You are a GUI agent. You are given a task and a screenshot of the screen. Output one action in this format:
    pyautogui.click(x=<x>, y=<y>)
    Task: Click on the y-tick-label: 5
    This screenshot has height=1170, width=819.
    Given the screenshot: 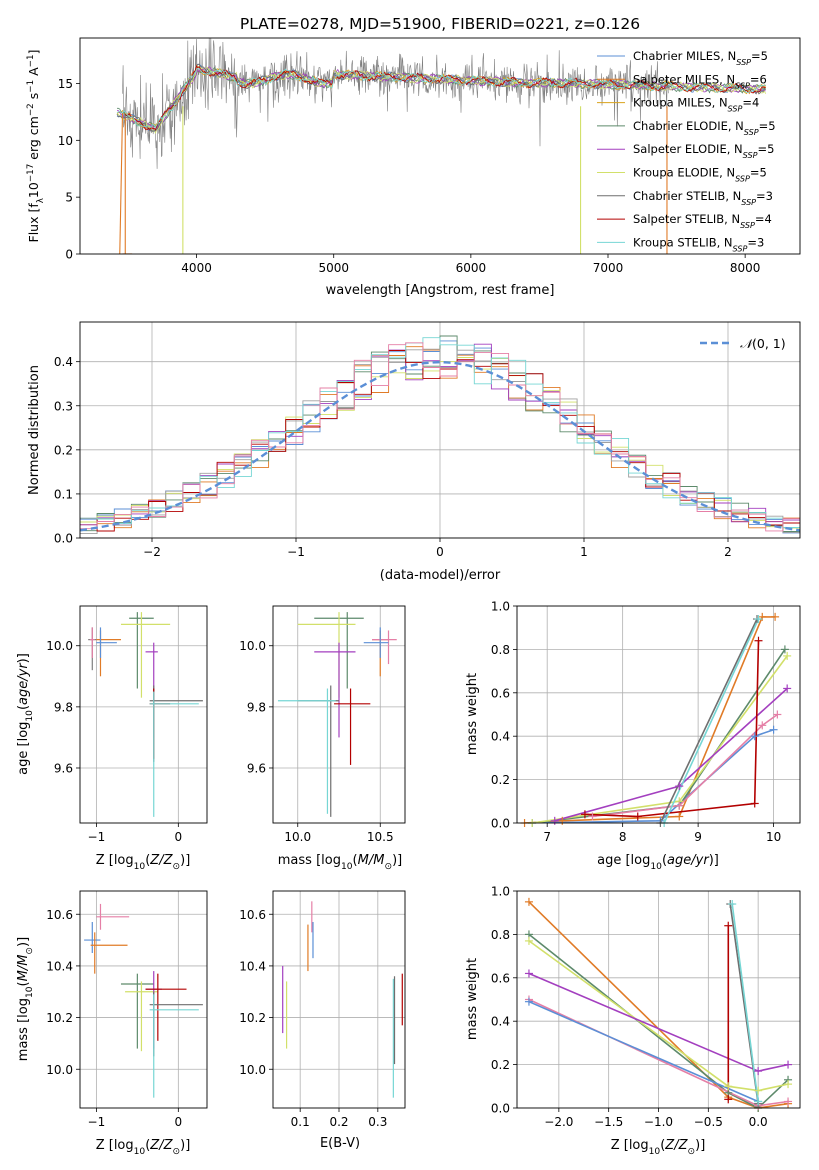 What is the action you would take?
    pyautogui.click(x=69, y=198)
    